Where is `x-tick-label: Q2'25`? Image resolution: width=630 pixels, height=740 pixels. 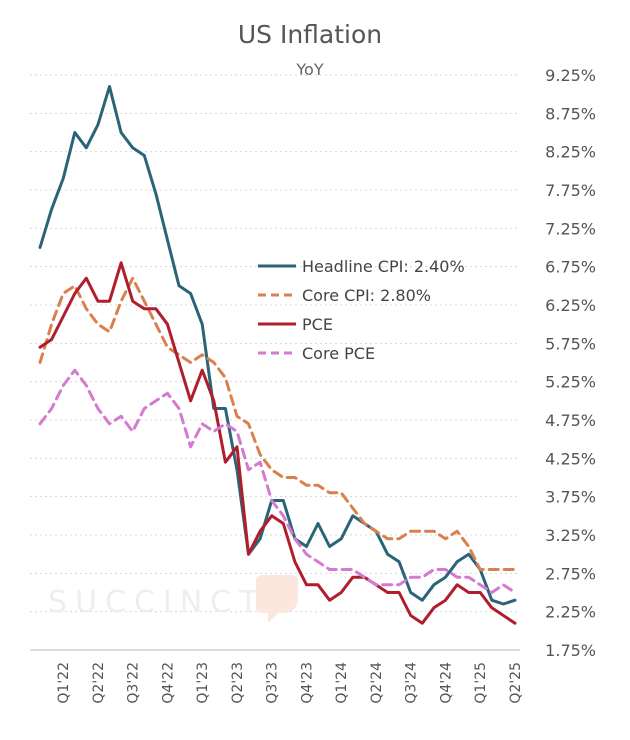
x-tick-label: Q2'25 is located at coordinates (516, 683).